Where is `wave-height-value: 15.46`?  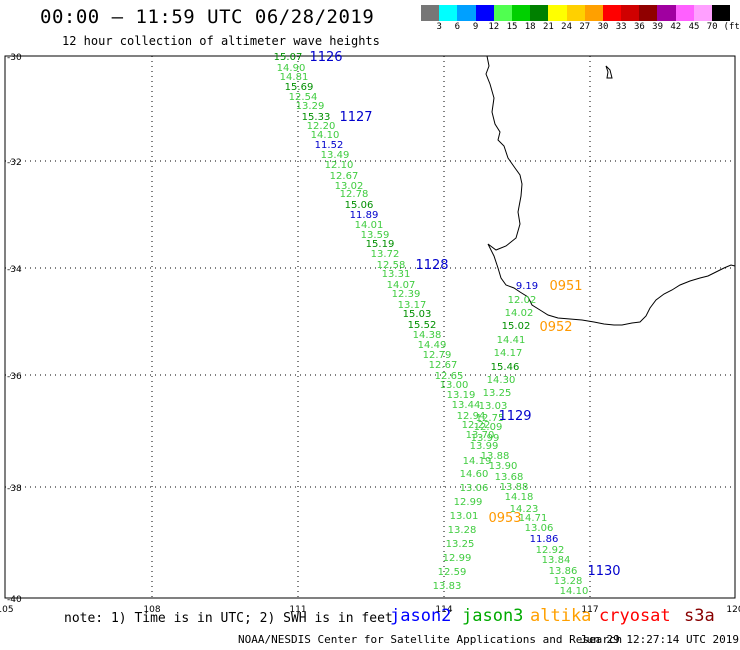
wave-height-value: 15.46 is located at coordinates (505, 367).